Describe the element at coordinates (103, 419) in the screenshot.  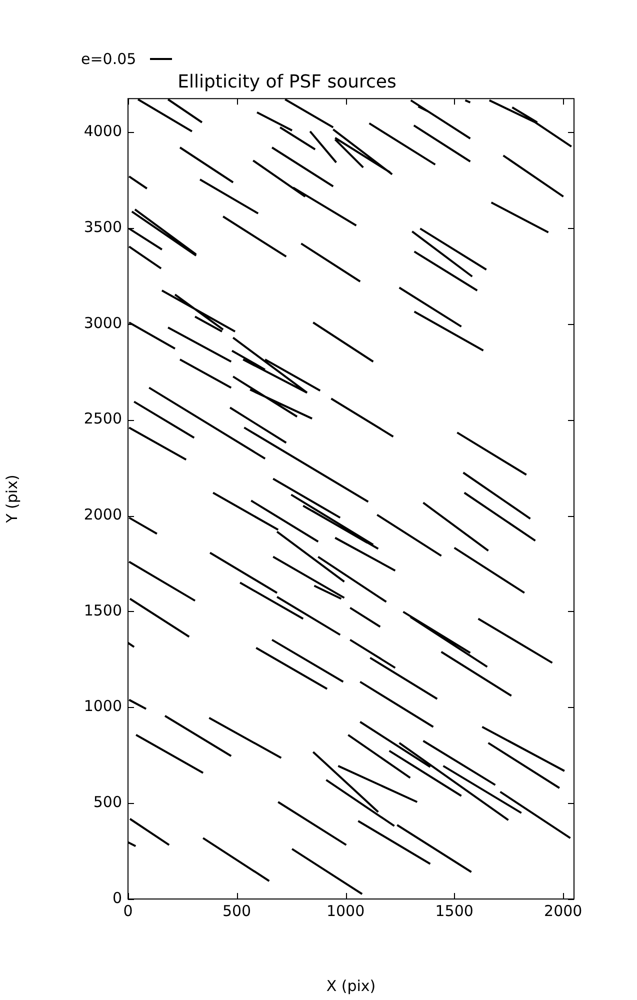
I see `y-tick-label: 2500` at that location.